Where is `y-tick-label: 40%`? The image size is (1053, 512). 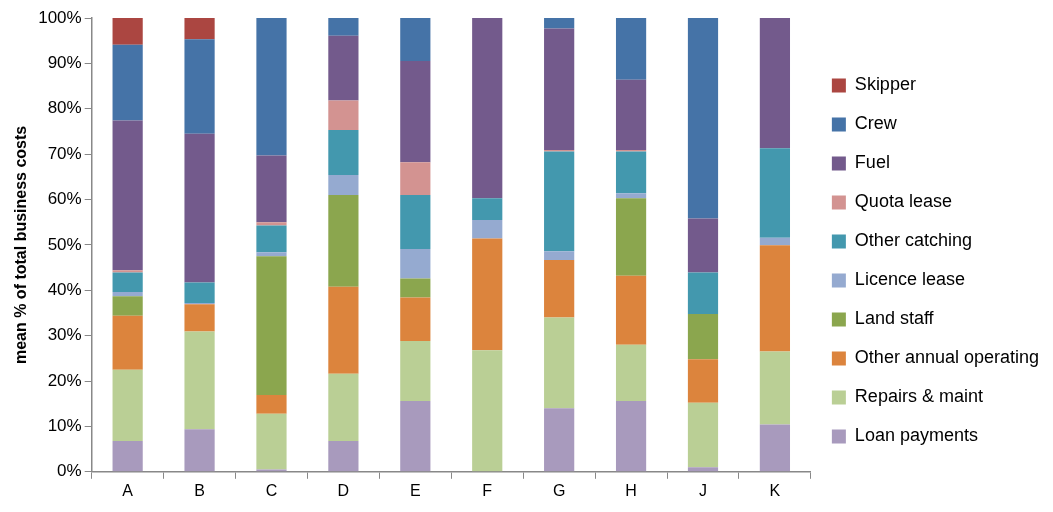
y-tick-label: 40% is located at coordinates (64, 289).